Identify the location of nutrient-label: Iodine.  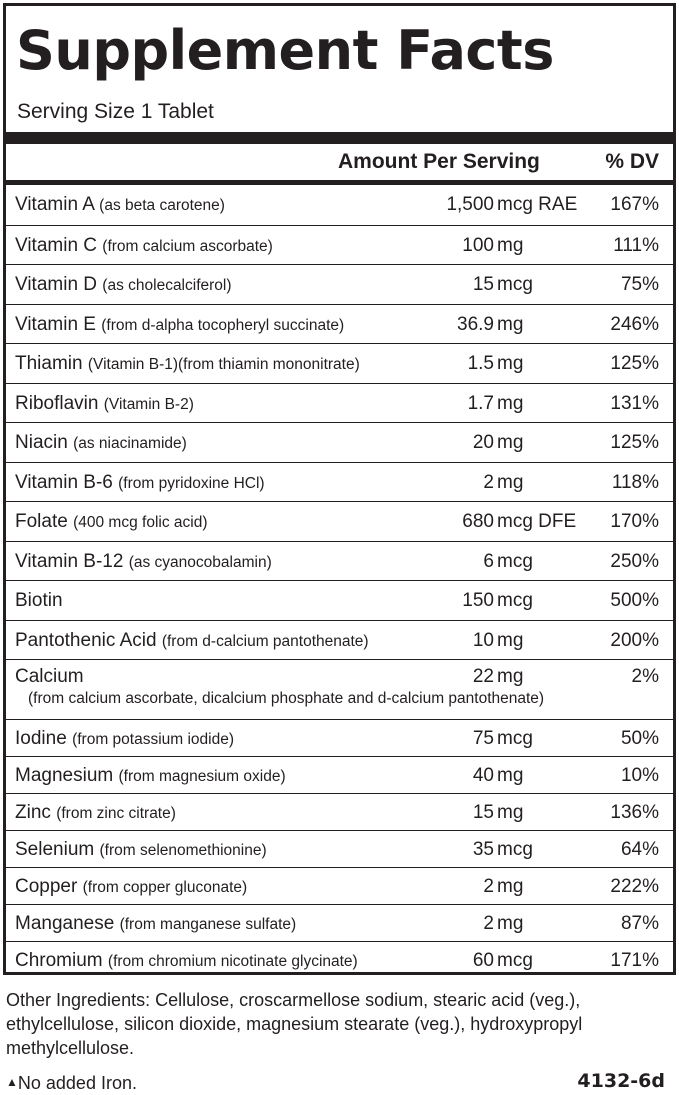
(41, 738).